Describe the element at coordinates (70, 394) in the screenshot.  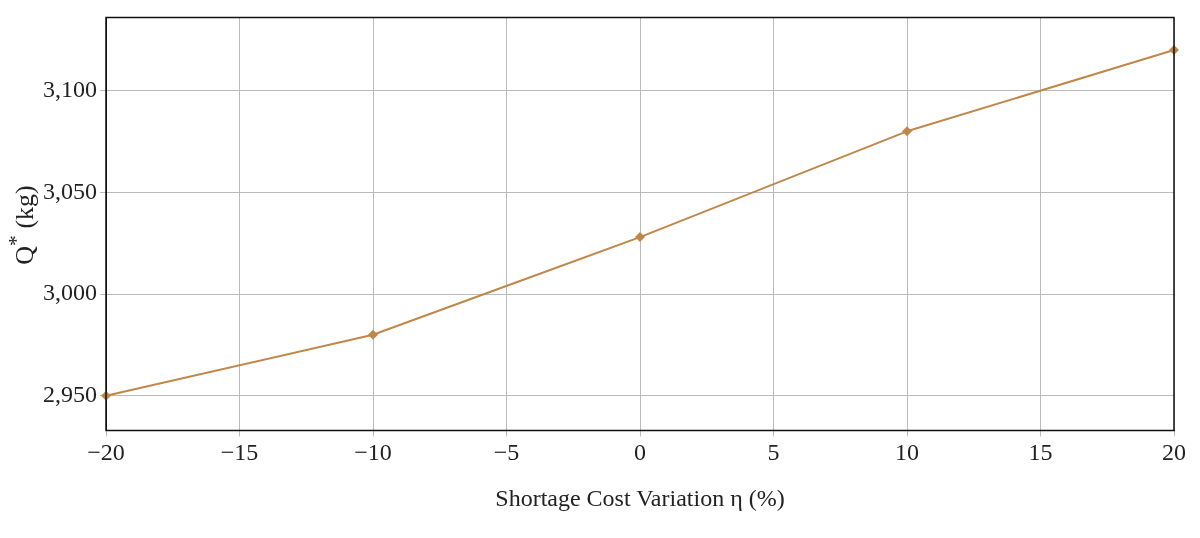
I see `y-tick-label: 2,950` at that location.